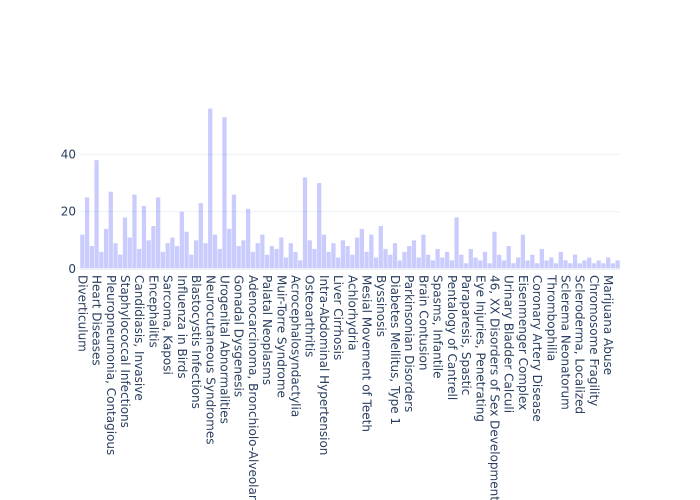  I want to click on x-tick-label: Influenza in Birds, so click(182, 327).